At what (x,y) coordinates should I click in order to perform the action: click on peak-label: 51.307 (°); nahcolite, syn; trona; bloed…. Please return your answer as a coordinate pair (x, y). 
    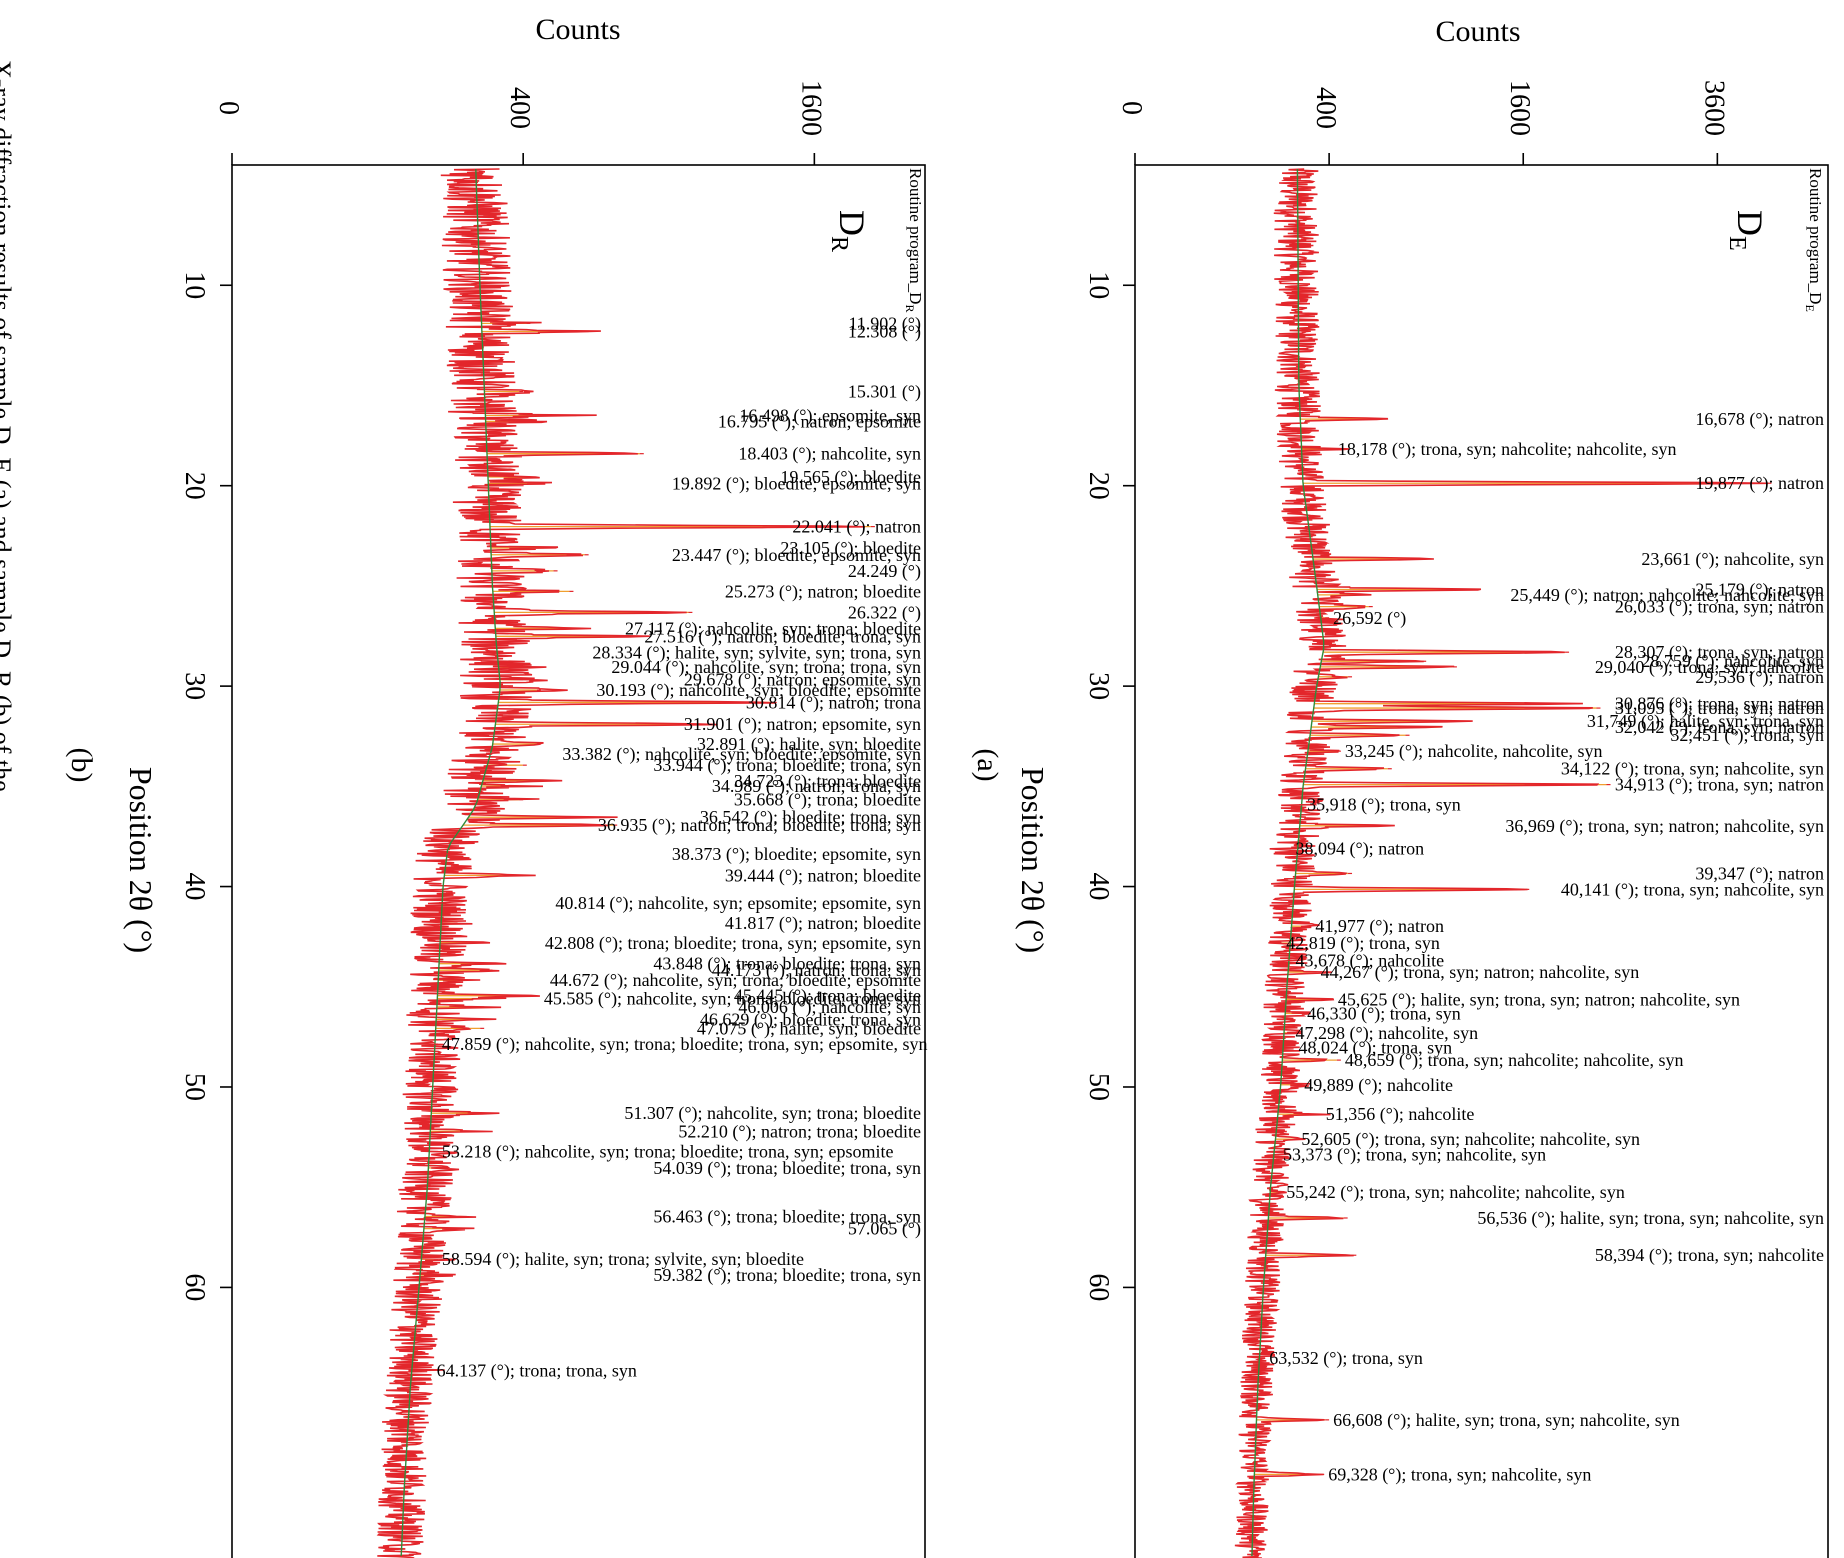
    Looking at the image, I should click on (772, 1113).